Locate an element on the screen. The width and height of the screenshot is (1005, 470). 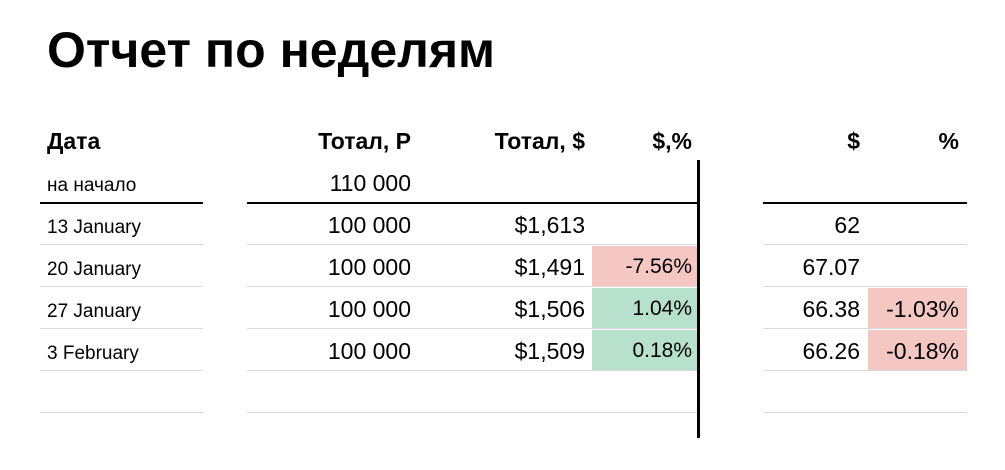
header-date: Дата is located at coordinates (74, 141).